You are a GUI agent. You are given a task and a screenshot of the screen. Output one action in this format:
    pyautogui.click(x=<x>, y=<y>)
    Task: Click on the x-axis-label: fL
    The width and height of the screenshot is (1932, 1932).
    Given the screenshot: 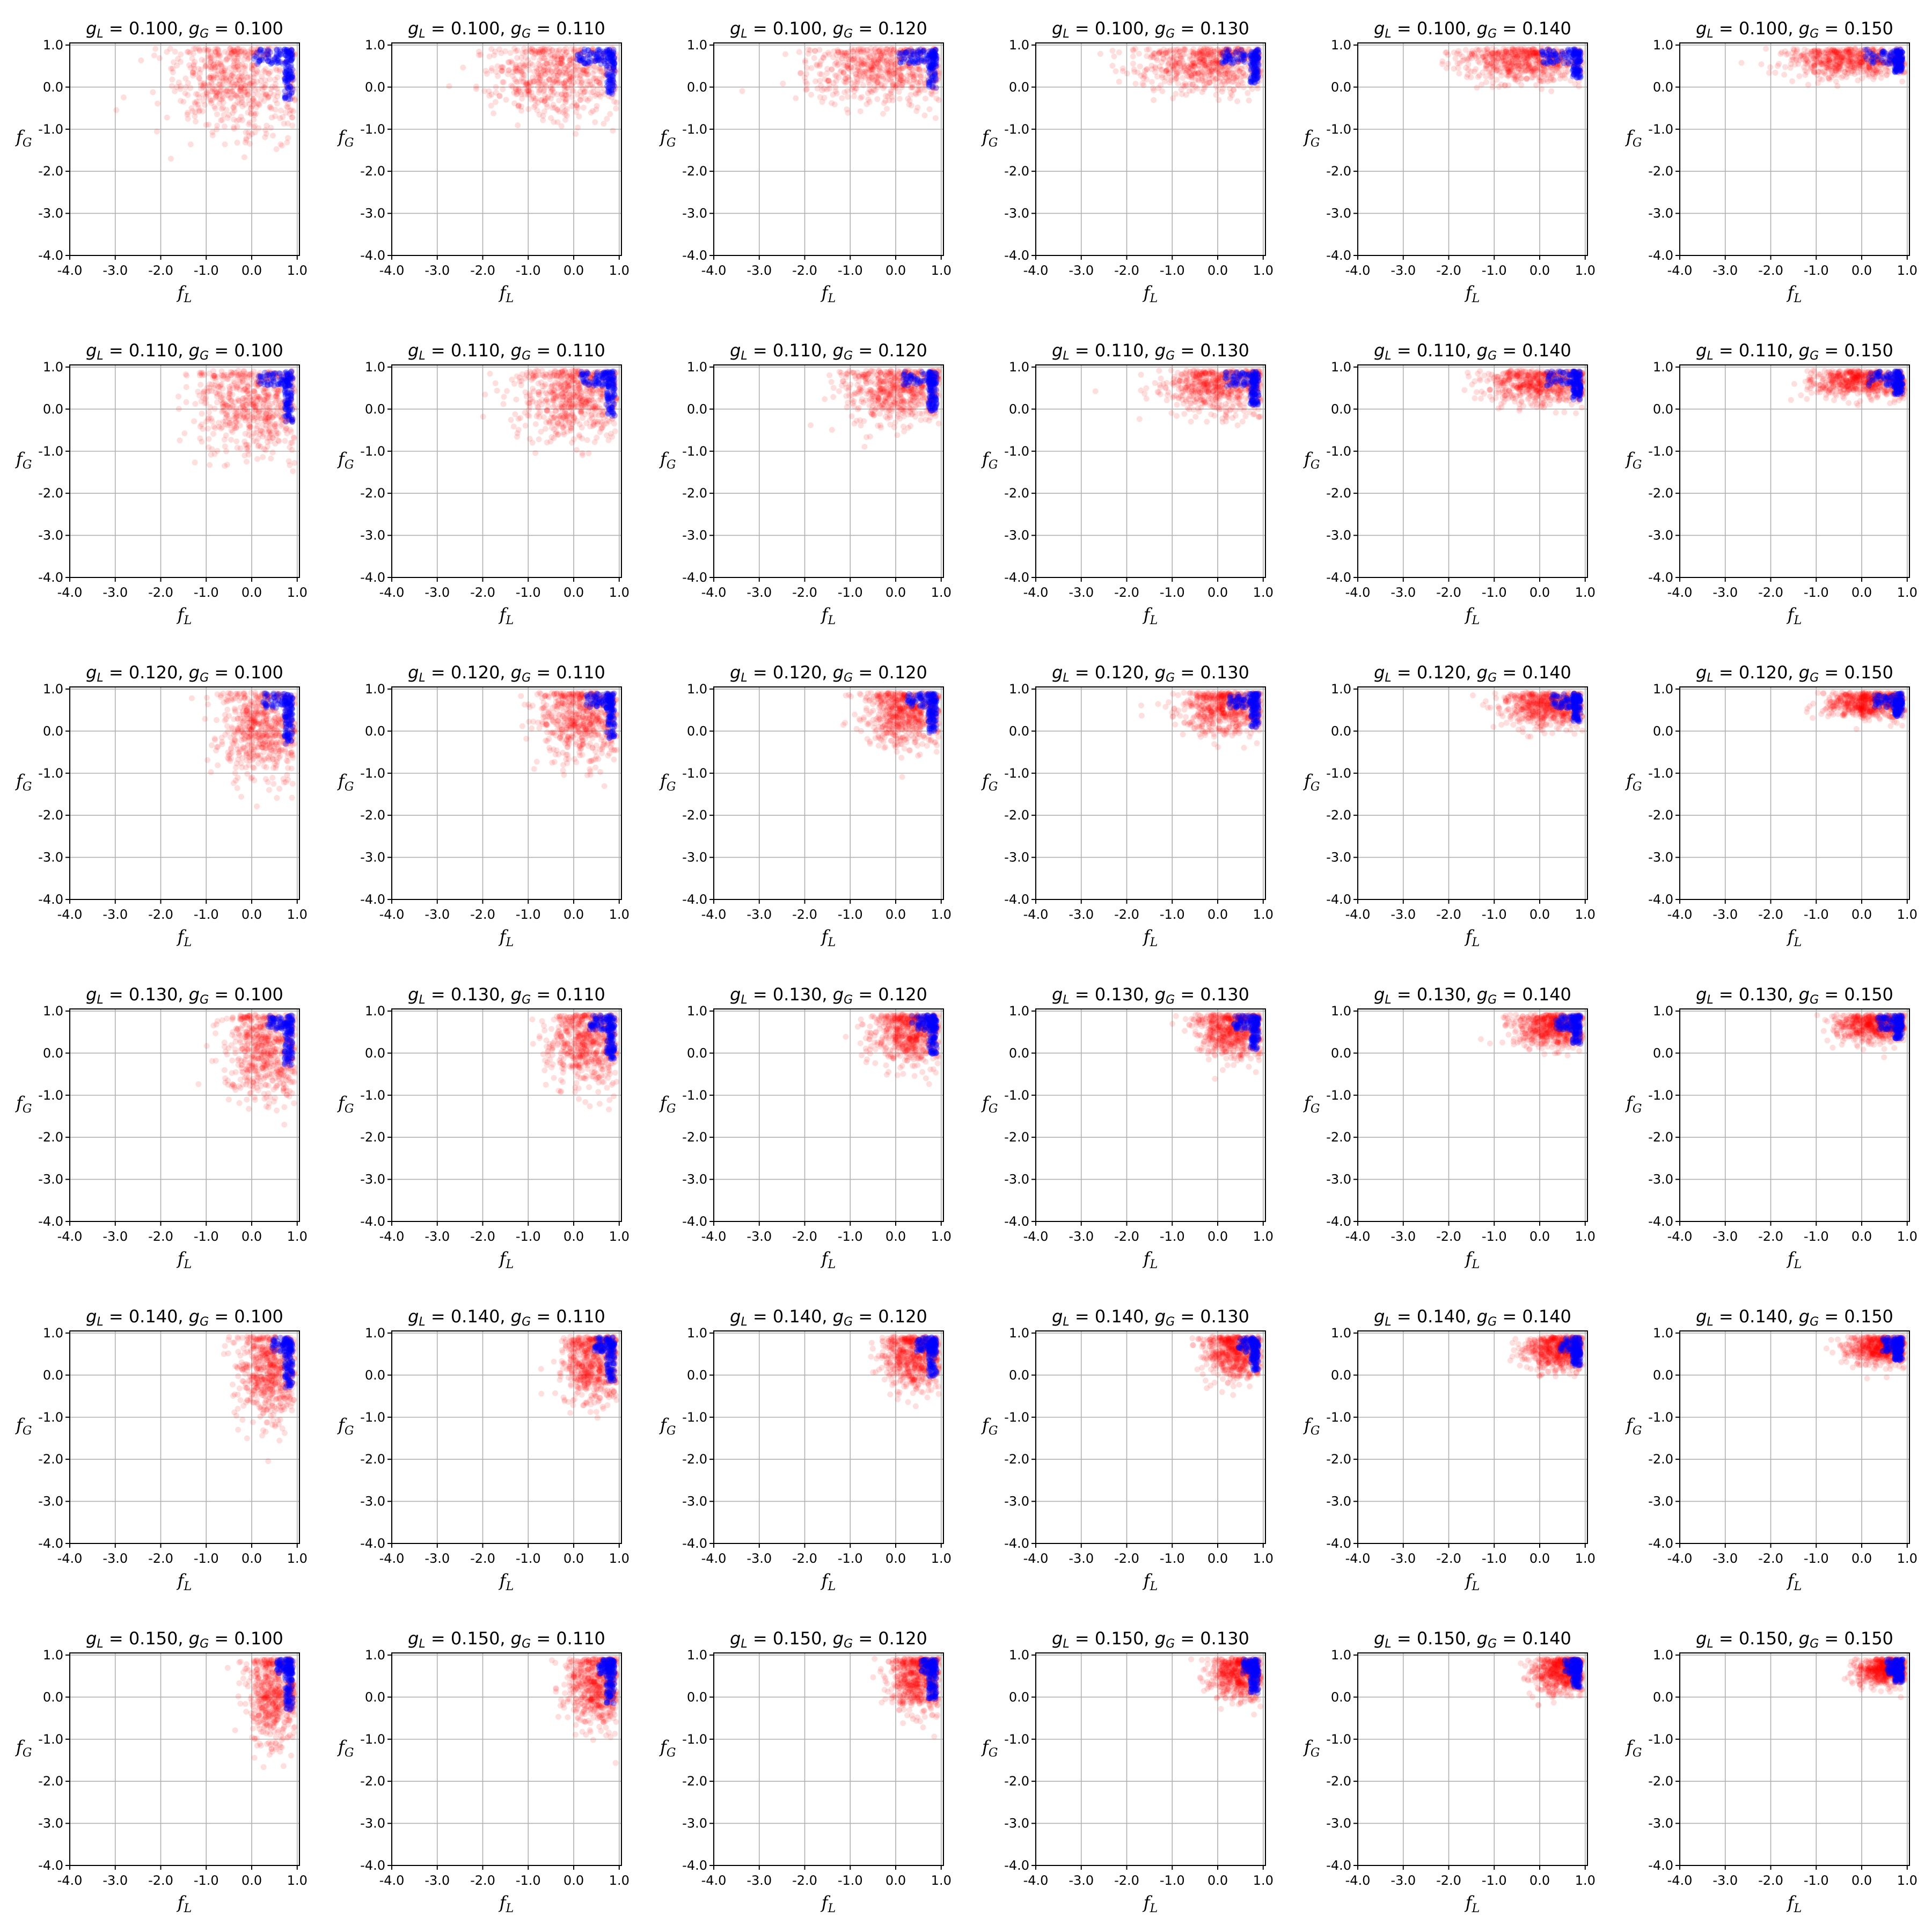 What is the action you would take?
    pyautogui.click(x=506, y=293)
    